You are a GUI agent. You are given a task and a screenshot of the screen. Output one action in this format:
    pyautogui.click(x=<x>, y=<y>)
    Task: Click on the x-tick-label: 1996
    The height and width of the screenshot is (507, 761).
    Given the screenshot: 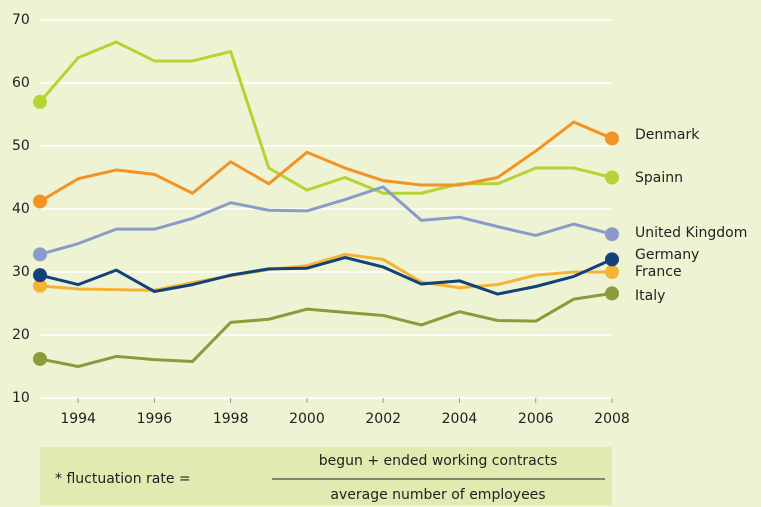 What is the action you would take?
    pyautogui.click(x=155, y=419)
    